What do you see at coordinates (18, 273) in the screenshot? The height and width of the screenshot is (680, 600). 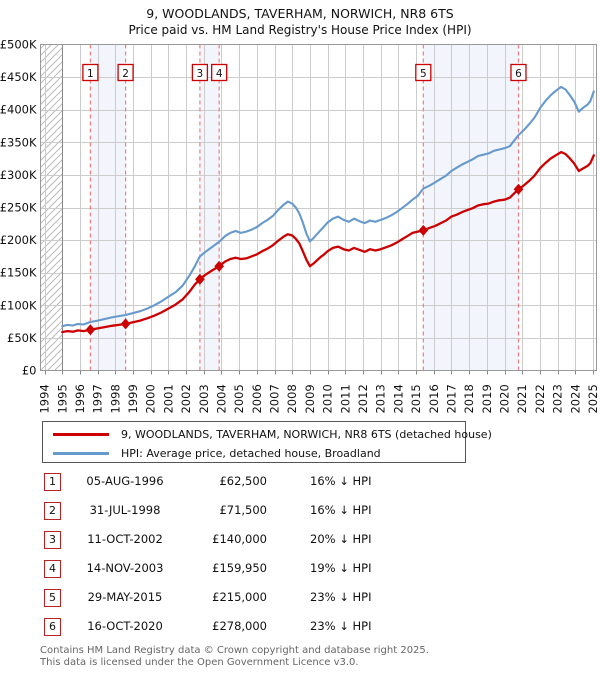 I see `y-tick-label: £150K` at bounding box center [18, 273].